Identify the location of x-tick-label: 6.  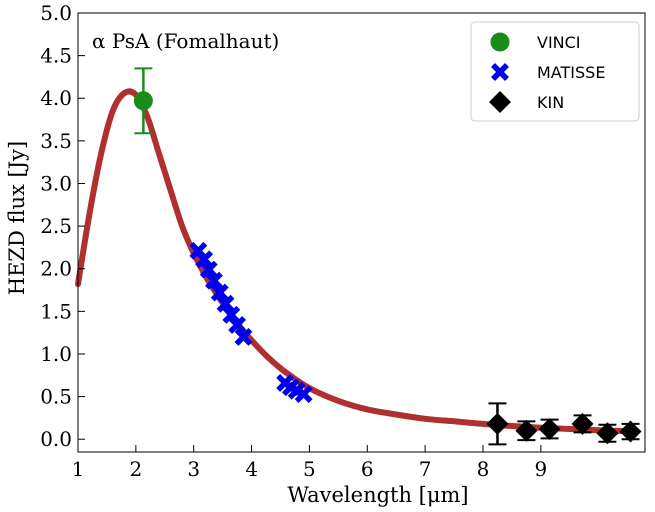
(367, 469).